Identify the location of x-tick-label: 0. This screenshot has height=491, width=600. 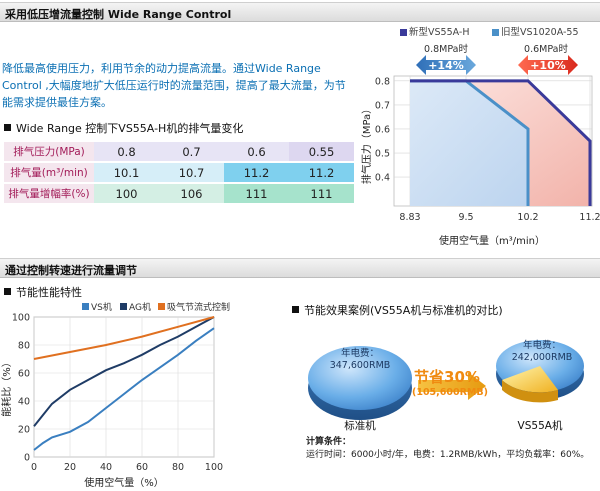
(34, 467).